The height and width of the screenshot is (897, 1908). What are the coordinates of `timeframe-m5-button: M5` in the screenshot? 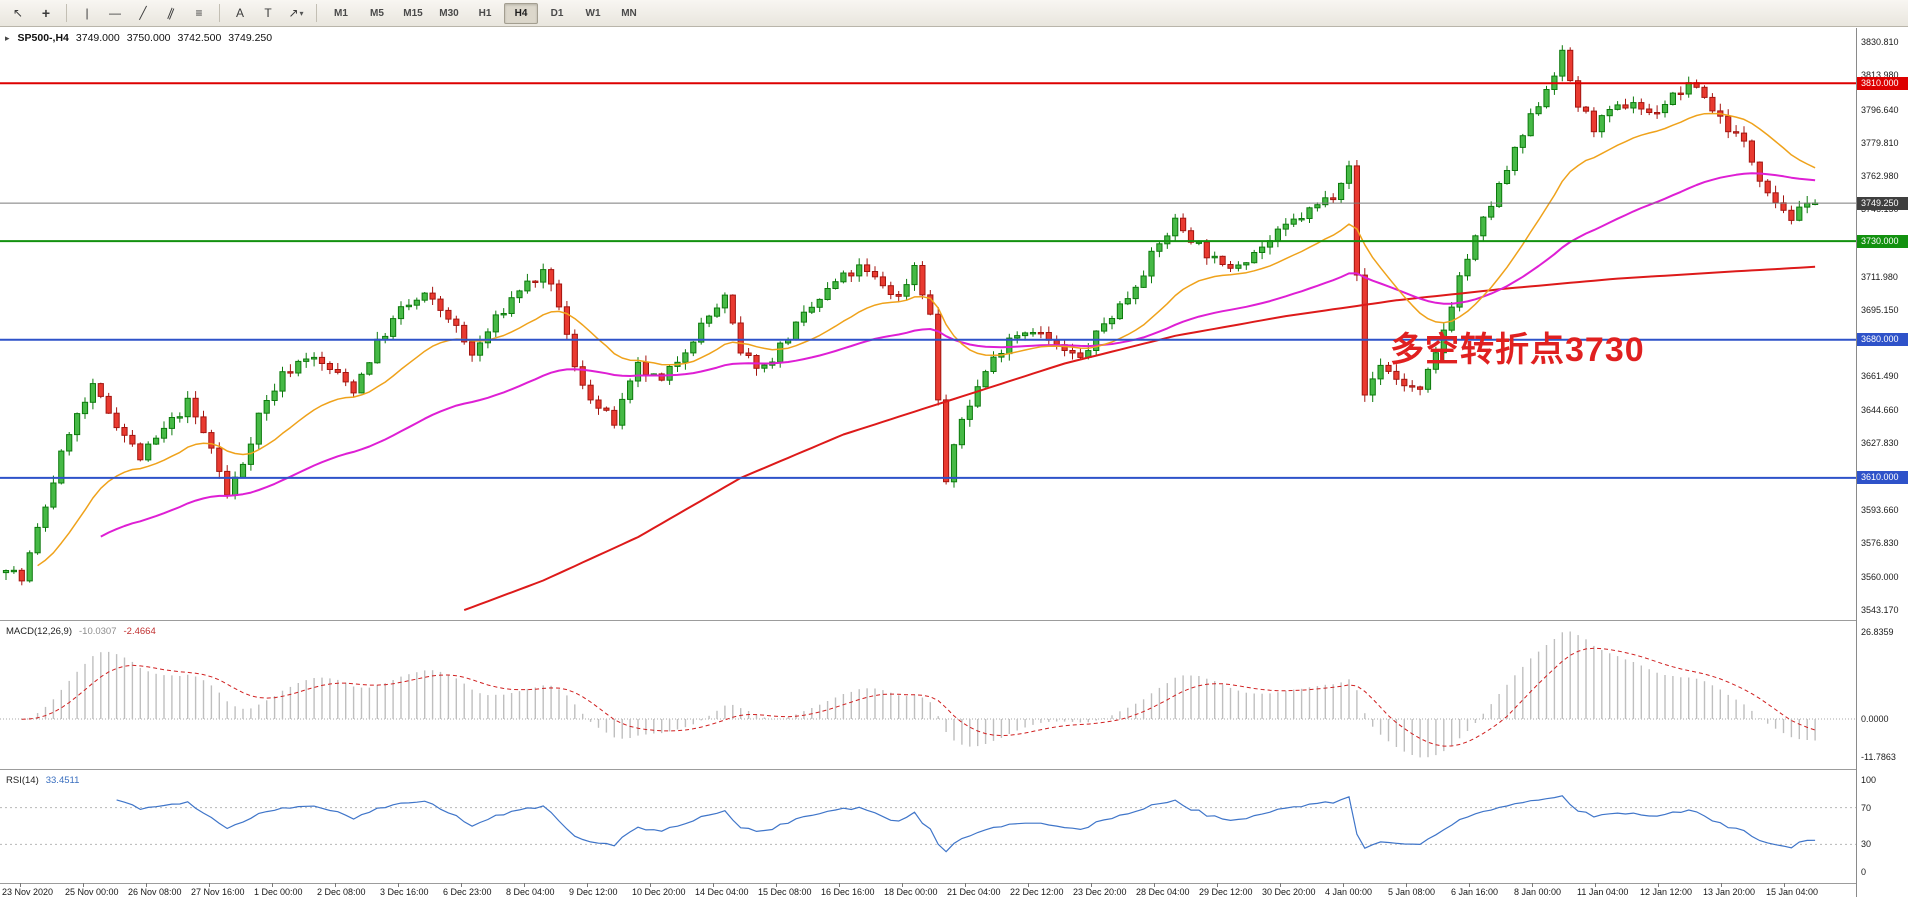 It's located at (377, 13).